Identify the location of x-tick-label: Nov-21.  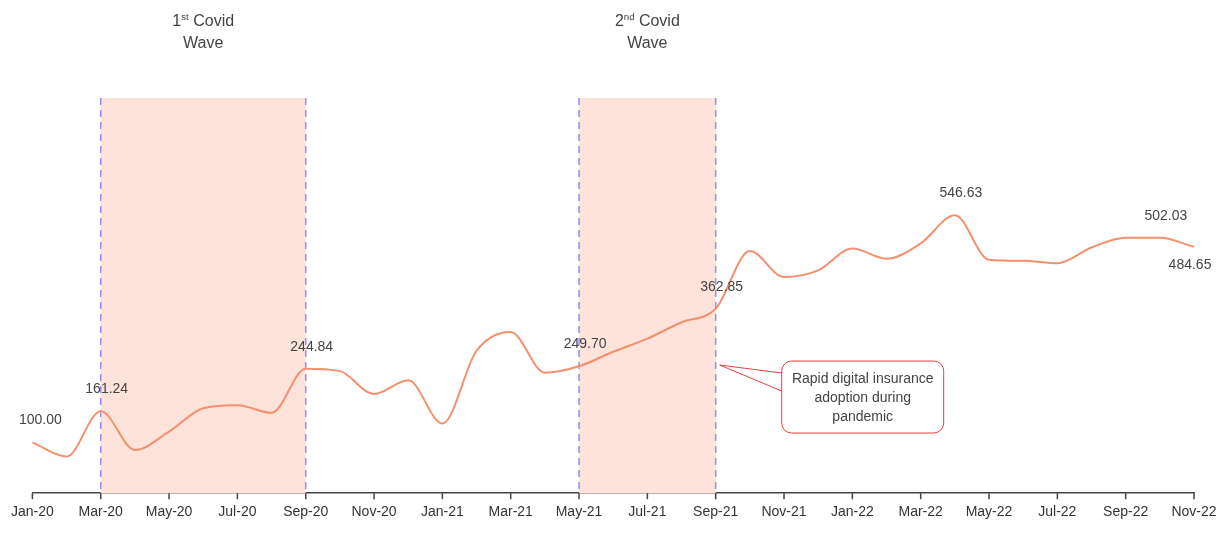
(784, 511).